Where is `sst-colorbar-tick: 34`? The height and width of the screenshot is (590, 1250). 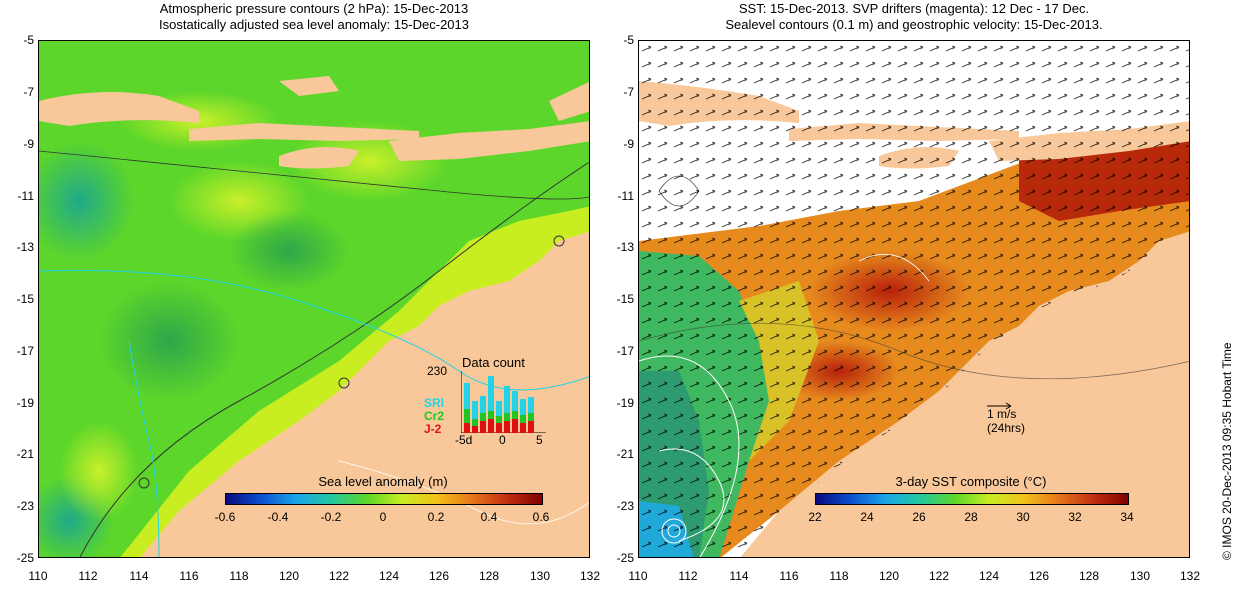
sst-colorbar-tick: 34 is located at coordinates (1127, 517).